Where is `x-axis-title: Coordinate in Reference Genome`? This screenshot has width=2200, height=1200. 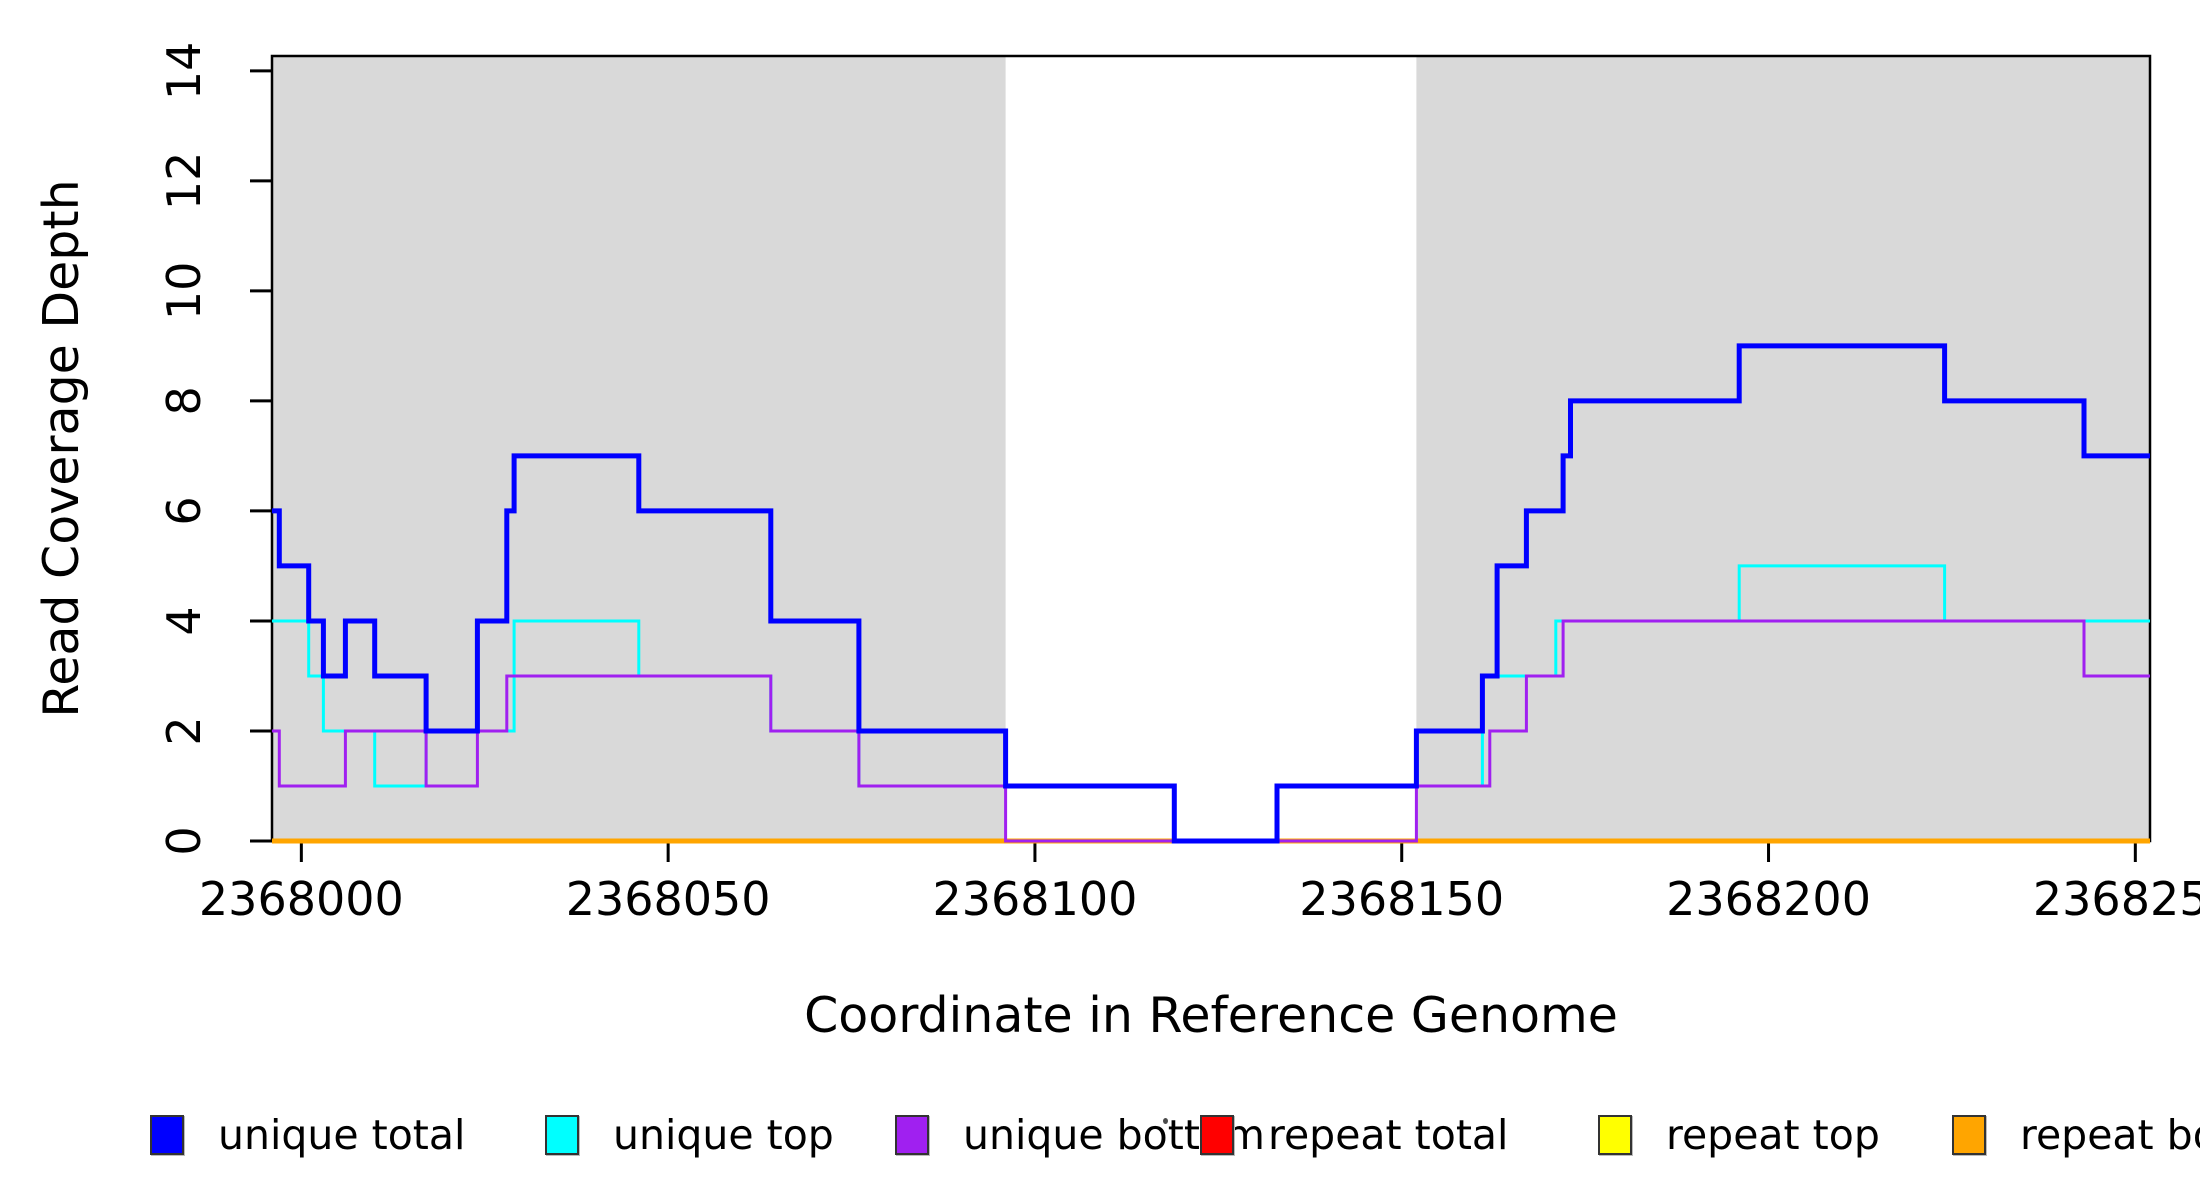
x-axis-title: Coordinate in Reference Genome is located at coordinates (1211, 1015).